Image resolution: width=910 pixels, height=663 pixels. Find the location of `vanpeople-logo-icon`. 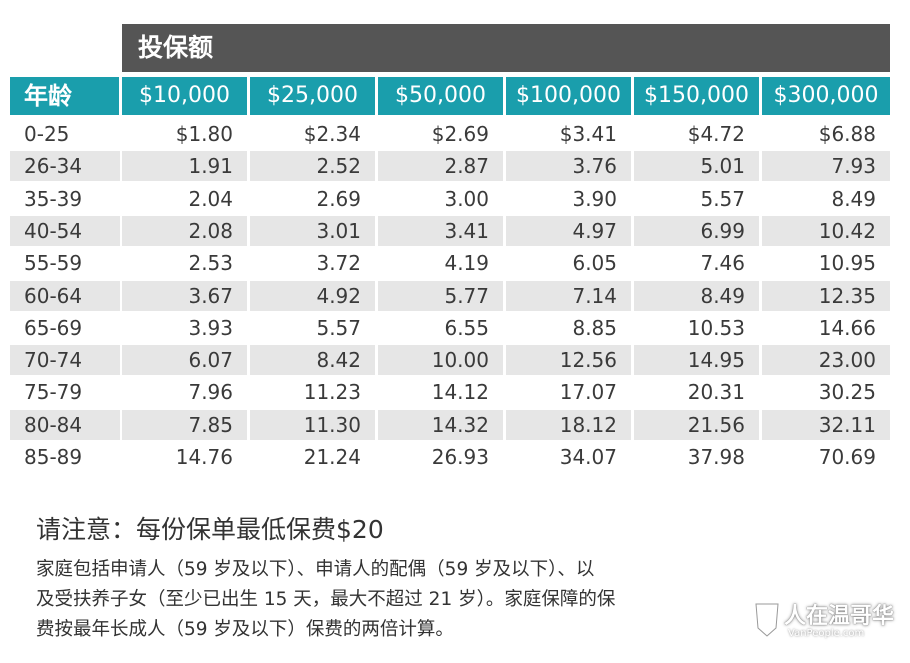

vanpeople-logo-icon is located at coordinates (767, 620).